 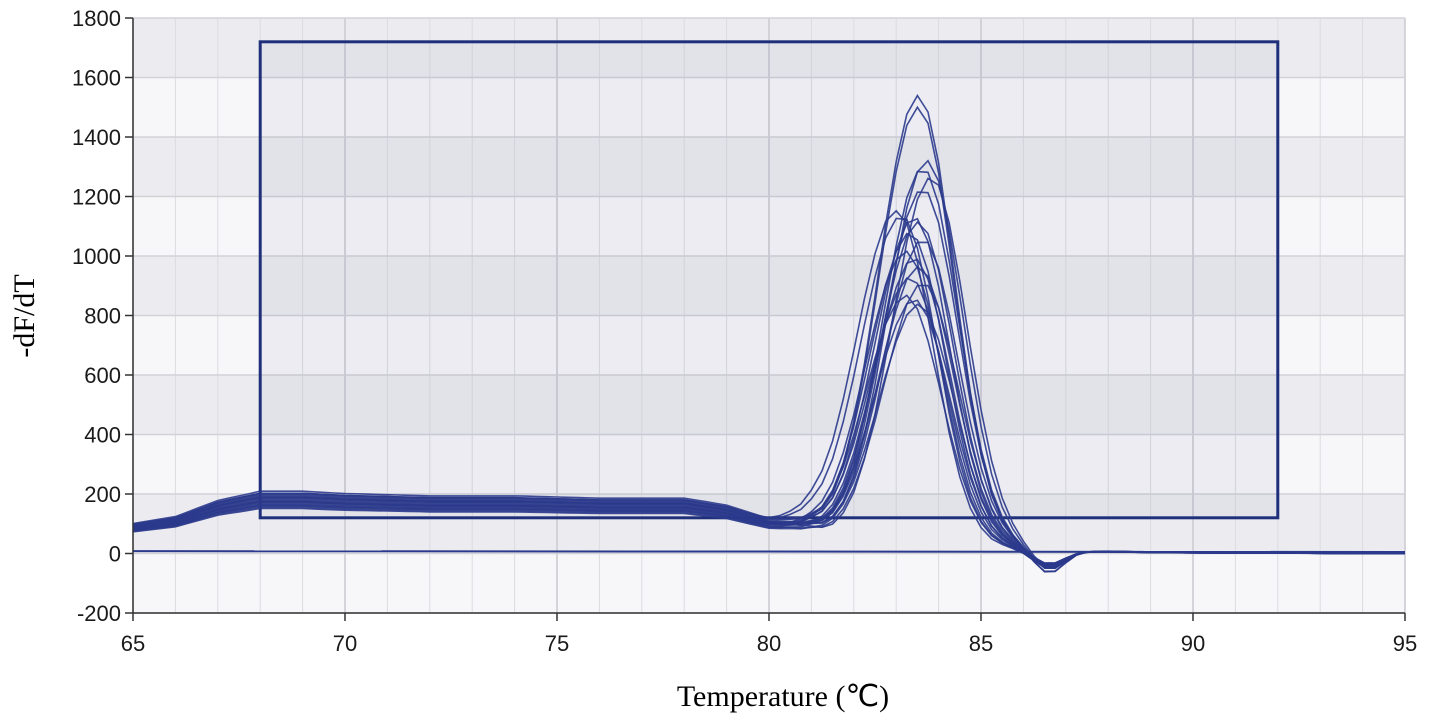 I want to click on y-tick-label: 600, so click(x=102, y=375).